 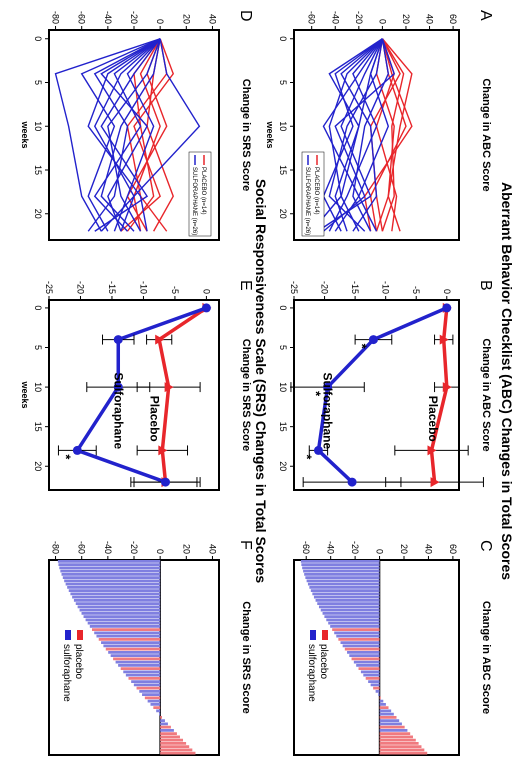 What do you see at coordinates (433, 419) in the screenshot?
I see `placebo-label: Placebo` at bounding box center [433, 419].